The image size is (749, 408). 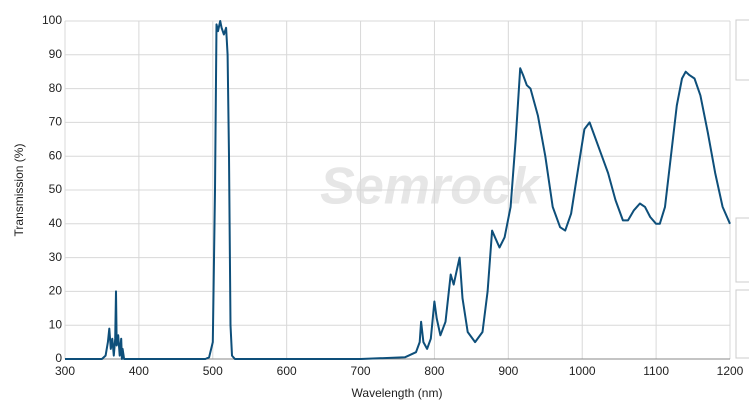 I want to click on y-tick-label: 40, so click(x=56, y=223).